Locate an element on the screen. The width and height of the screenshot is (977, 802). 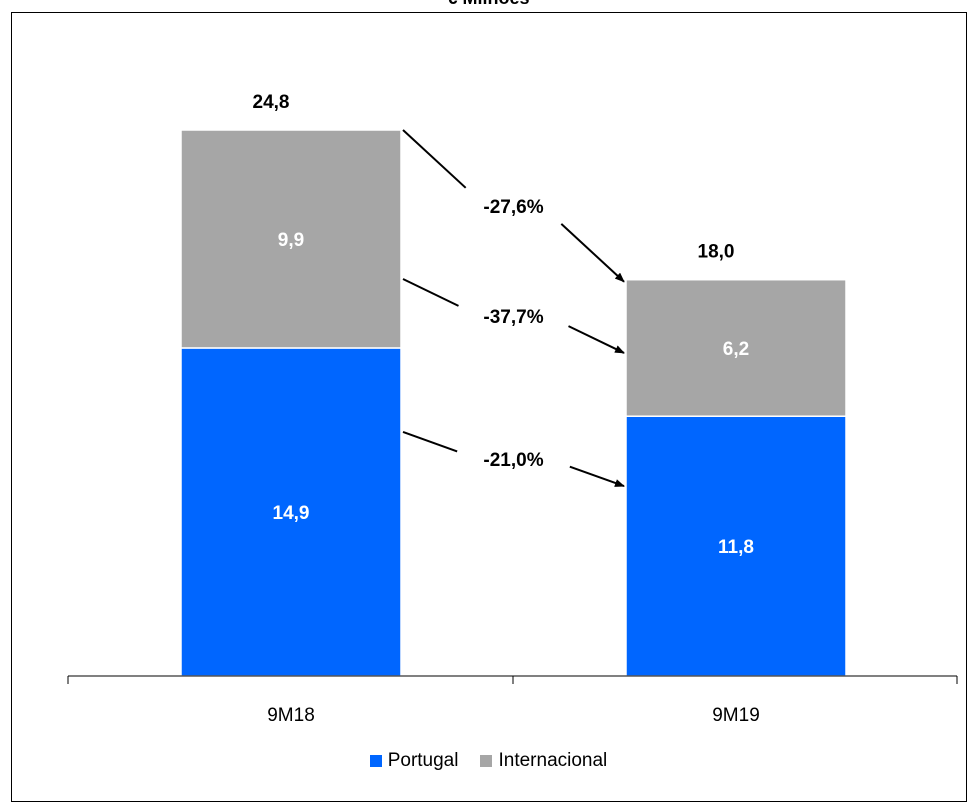
legend-label-internacional: Internacional is located at coordinates (553, 760).